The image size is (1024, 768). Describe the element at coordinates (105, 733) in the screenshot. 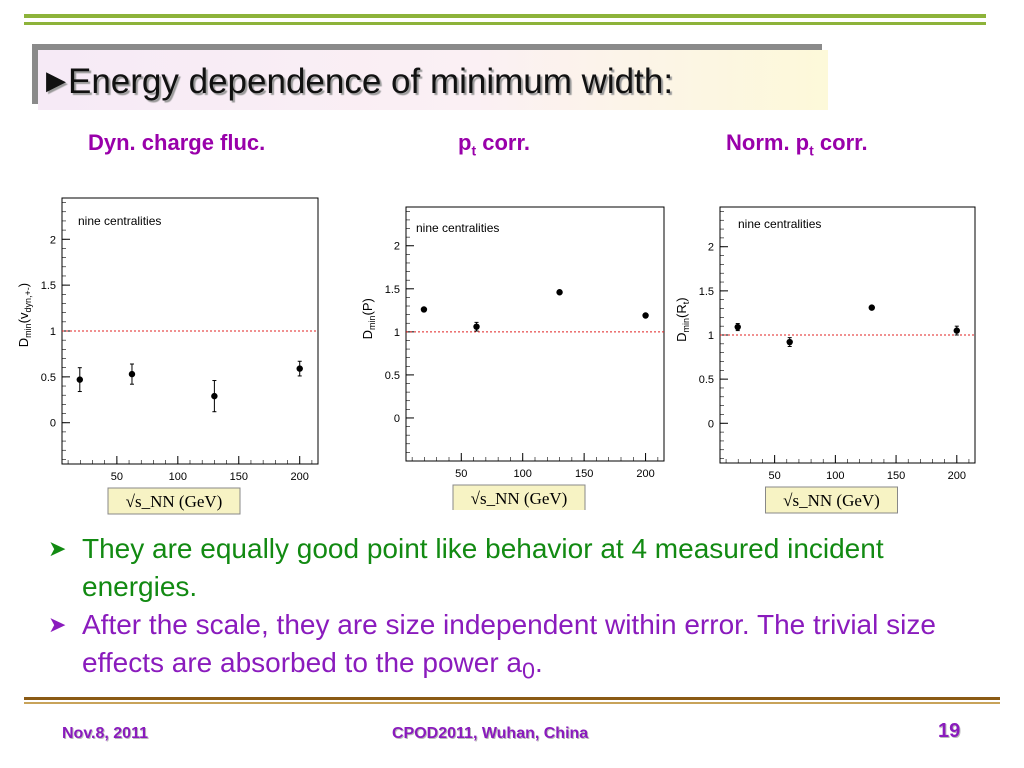

I see `footer-date: Nov.8, 2011` at that location.